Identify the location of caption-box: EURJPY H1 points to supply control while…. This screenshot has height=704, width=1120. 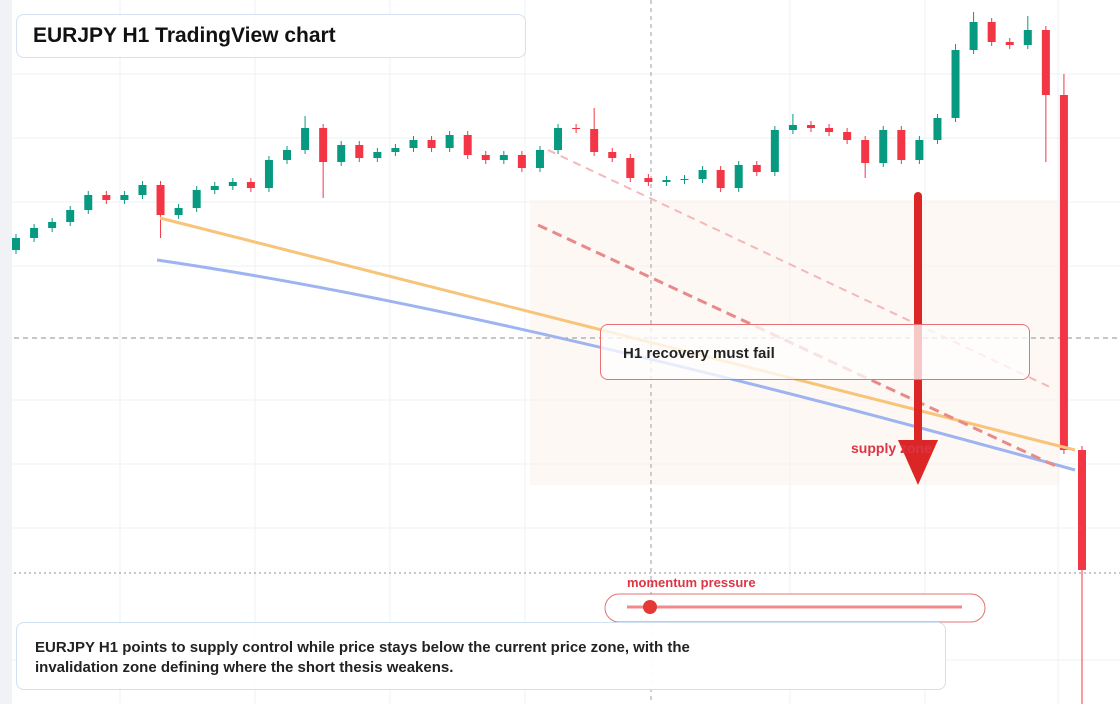
(481, 656).